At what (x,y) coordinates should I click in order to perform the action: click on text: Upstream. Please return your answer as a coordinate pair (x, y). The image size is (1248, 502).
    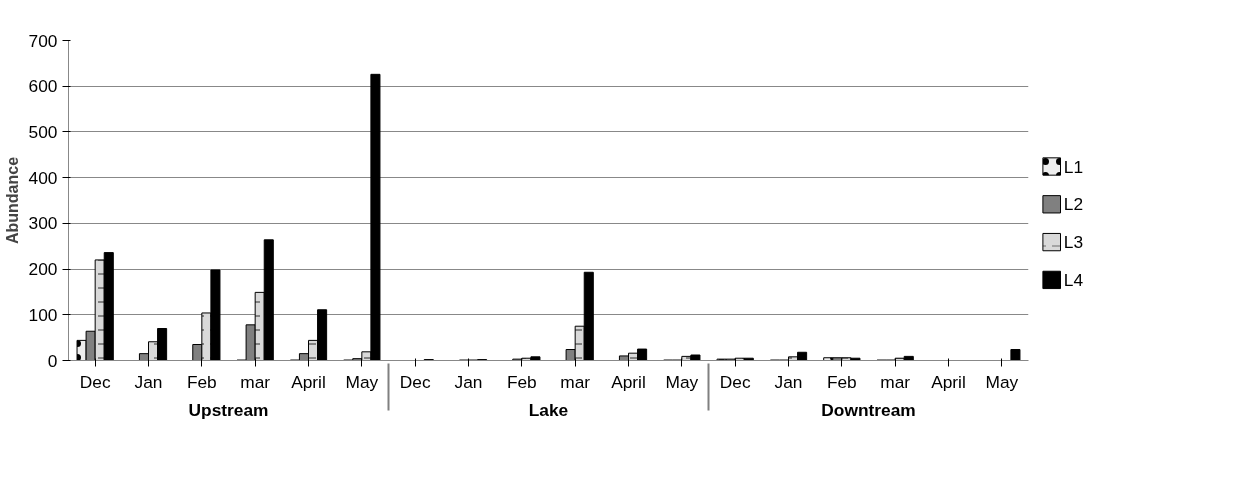
    Looking at the image, I should click on (228, 409).